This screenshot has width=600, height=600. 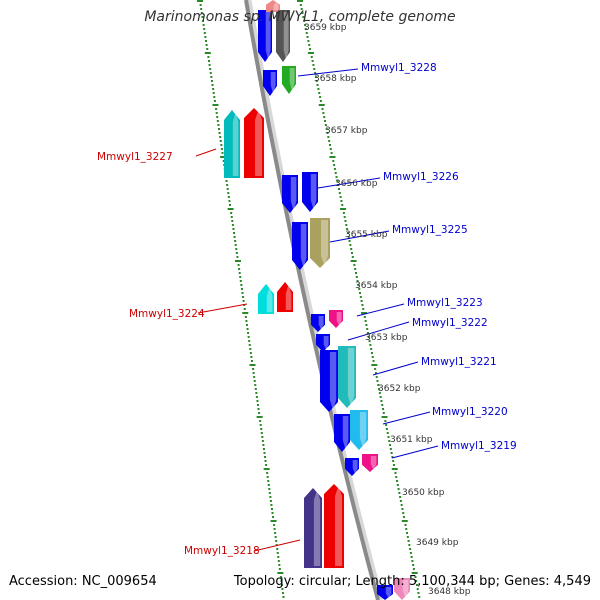 What do you see at coordinates (313, 528) in the screenshot?
I see `gene-3218-purple` at bounding box center [313, 528].